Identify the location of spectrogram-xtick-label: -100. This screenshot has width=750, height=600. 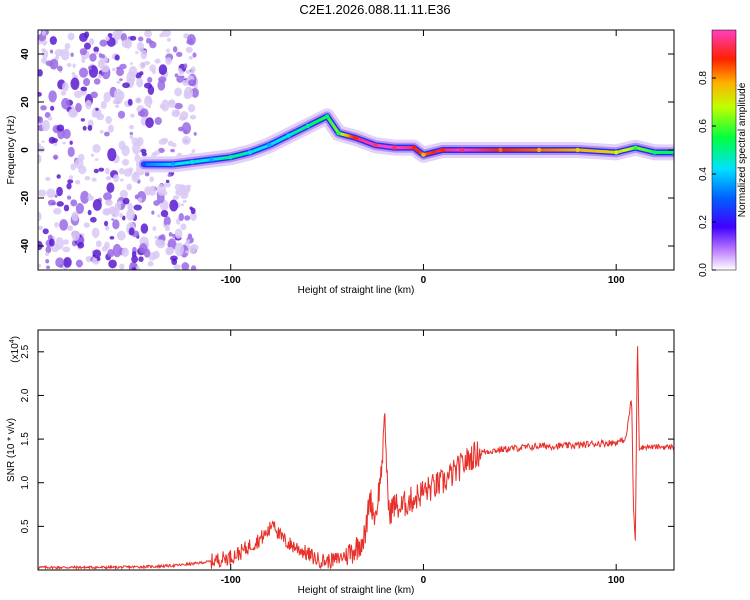
(231, 280).